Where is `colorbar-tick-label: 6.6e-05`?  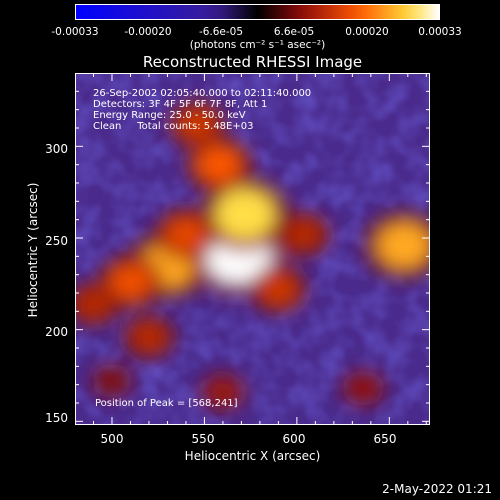 colorbar-tick-label: 6.6e-05 is located at coordinates (294, 32).